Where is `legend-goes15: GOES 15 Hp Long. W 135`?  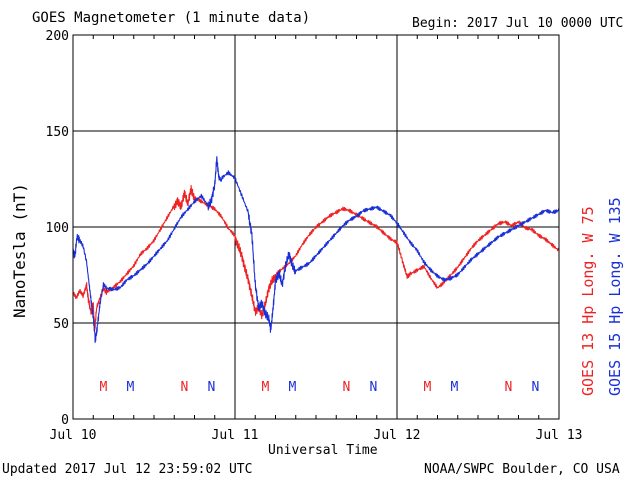 legend-goes15: GOES 15 Hp Long. W 135 is located at coordinates (615, 296).